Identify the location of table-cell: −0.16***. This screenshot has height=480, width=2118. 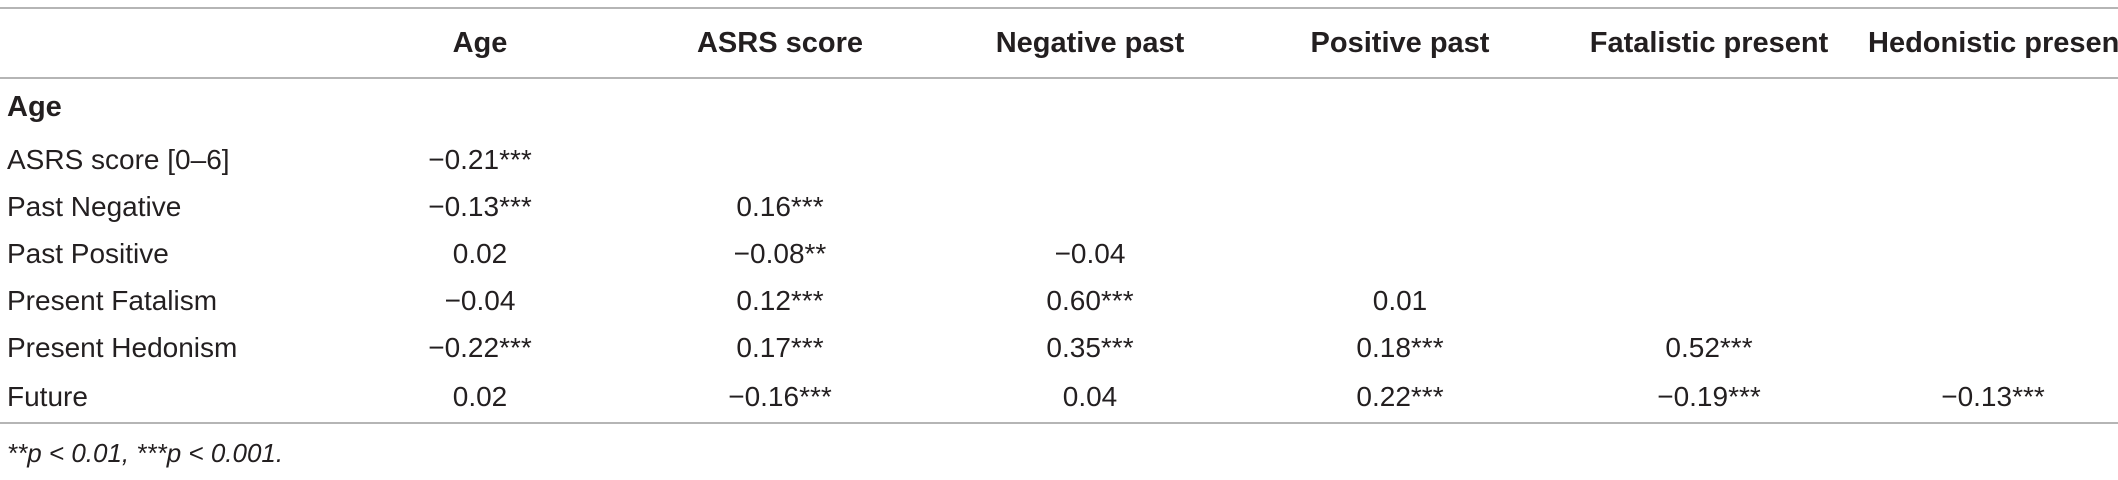
(780, 397).